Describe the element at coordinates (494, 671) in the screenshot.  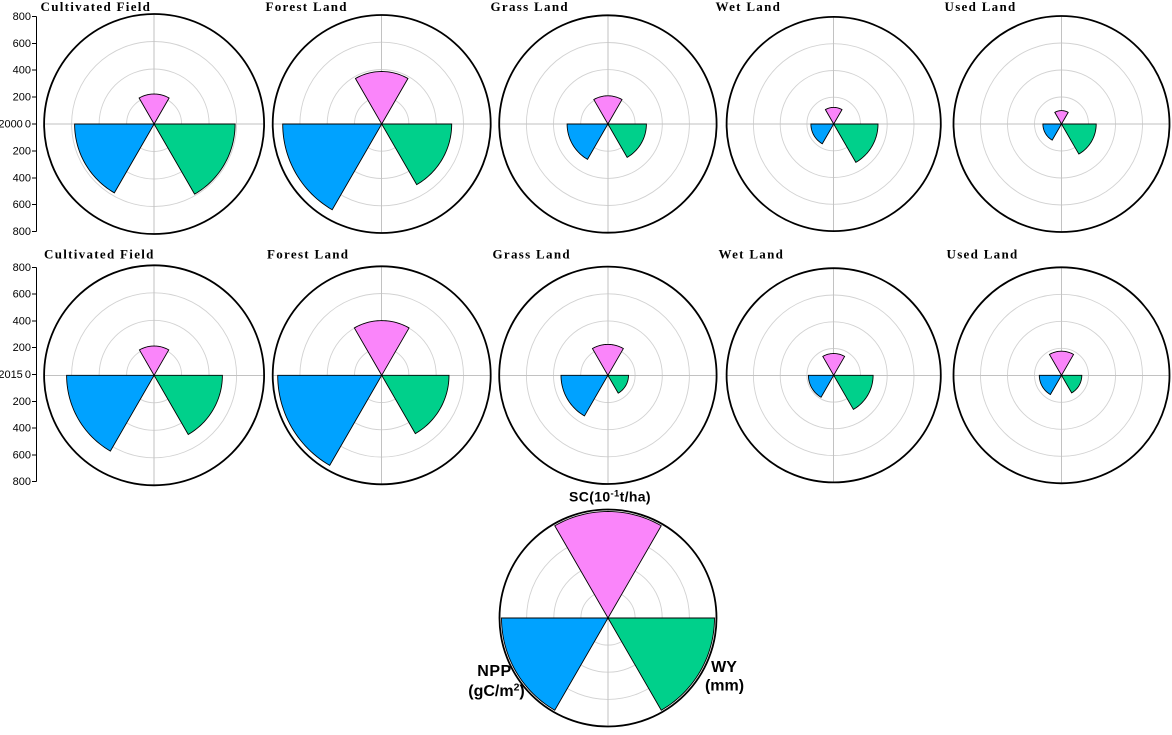
I see `svg-text: NPP` at that location.